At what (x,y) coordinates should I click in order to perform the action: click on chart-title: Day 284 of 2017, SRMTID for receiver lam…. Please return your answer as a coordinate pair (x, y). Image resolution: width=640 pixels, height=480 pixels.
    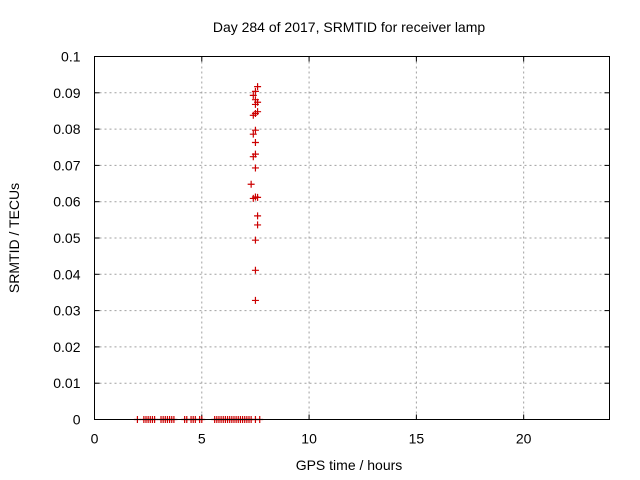
    Looking at the image, I should click on (349, 27).